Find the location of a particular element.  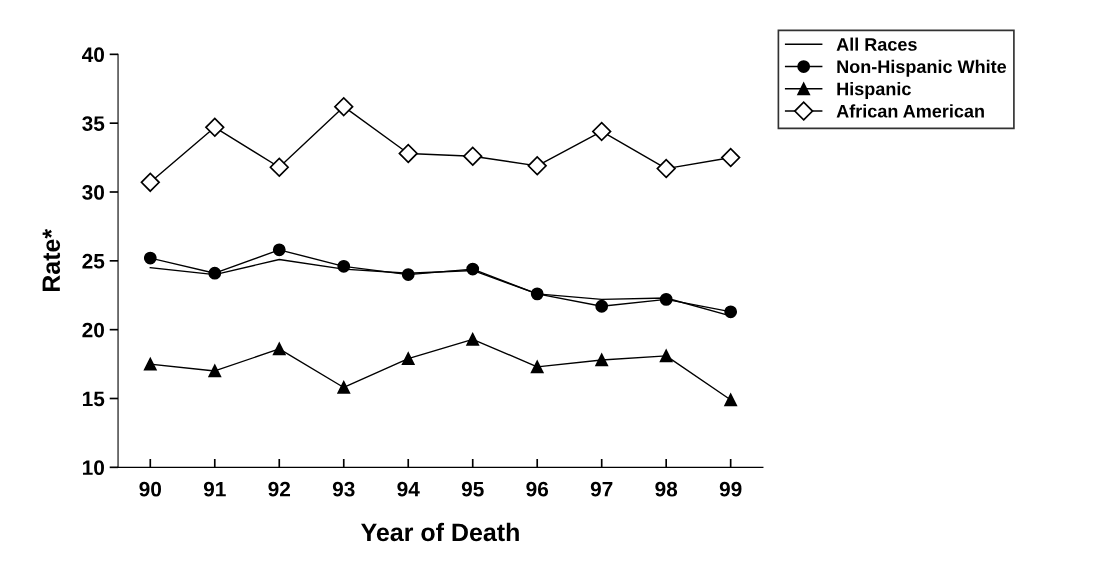

x-tick-label: 95 is located at coordinates (472, 489).